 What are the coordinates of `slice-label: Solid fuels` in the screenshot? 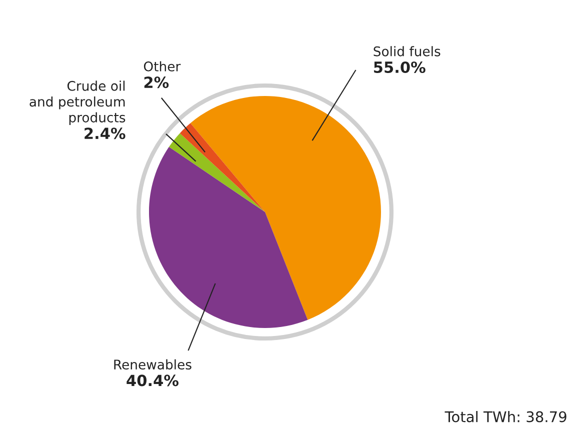 It's located at (407, 51).